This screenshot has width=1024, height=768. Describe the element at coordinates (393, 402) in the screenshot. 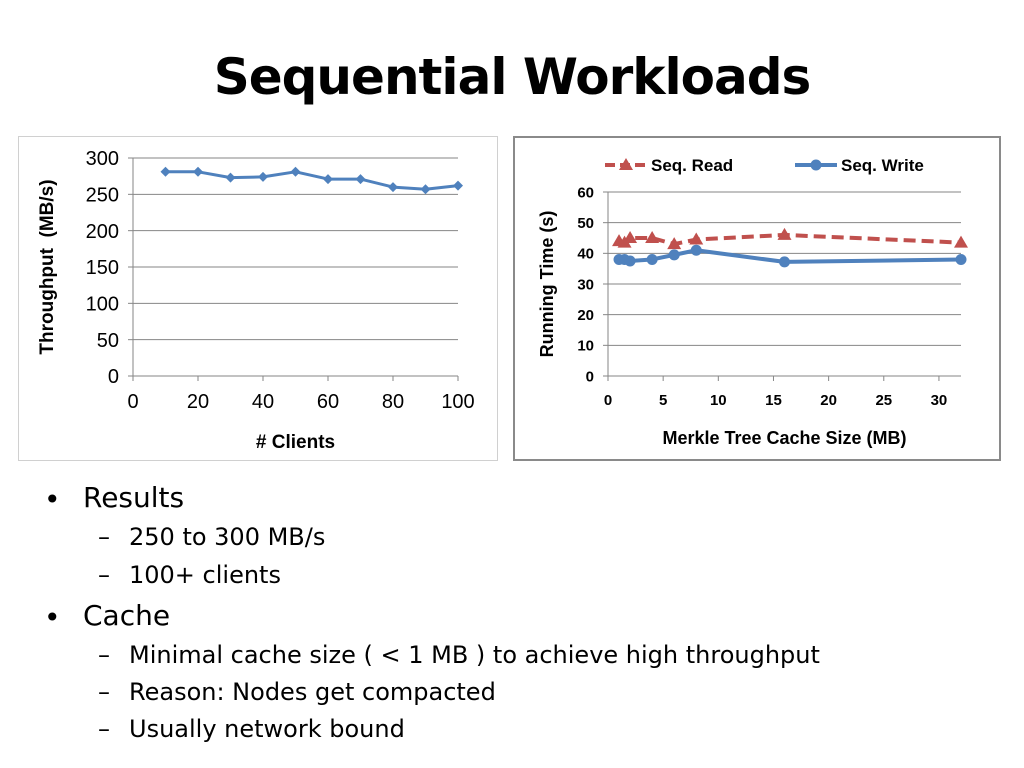

I see `x-tick-label: 80` at that location.